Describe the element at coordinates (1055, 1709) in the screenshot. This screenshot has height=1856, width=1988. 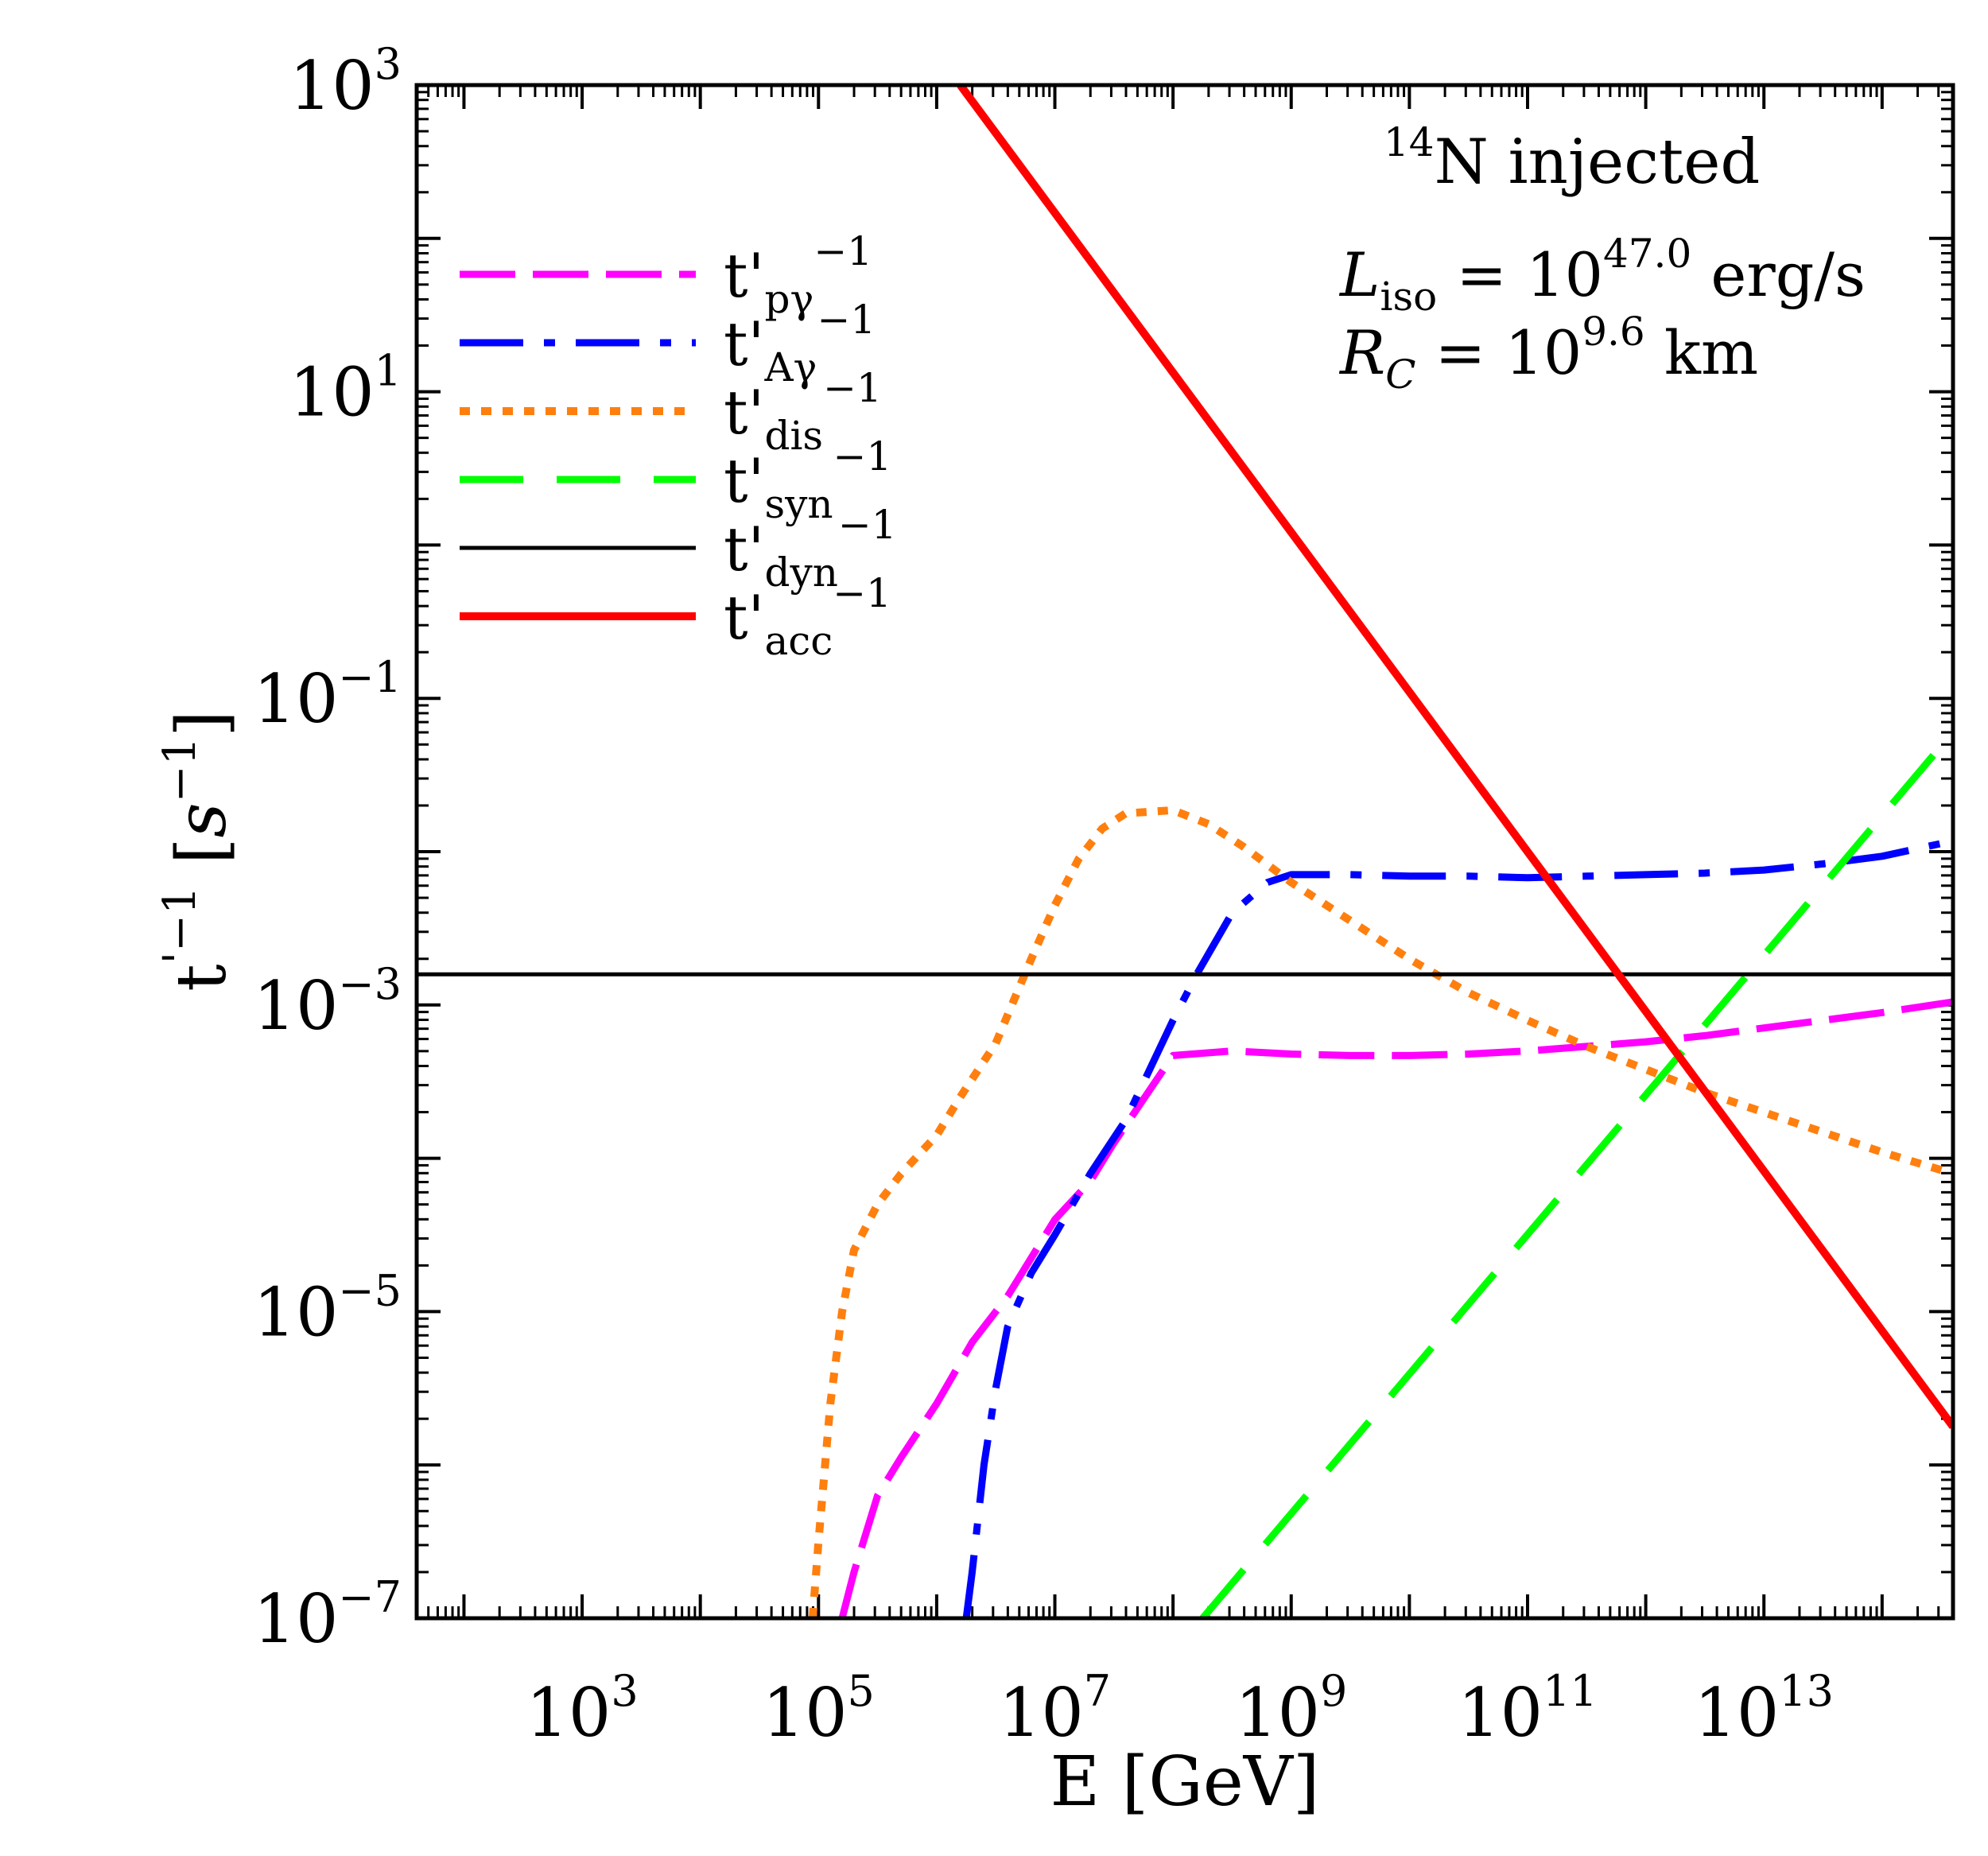
I see `x-tick-label: 10⁷` at that location.